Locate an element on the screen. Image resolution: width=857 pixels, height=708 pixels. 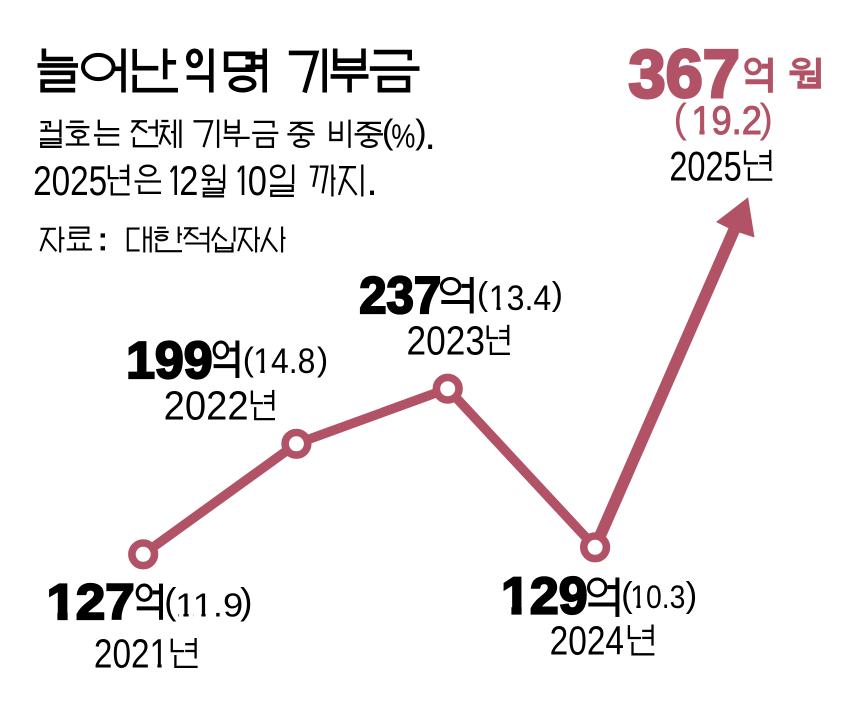
svg-text: 2 is located at coordinates (188, 181).